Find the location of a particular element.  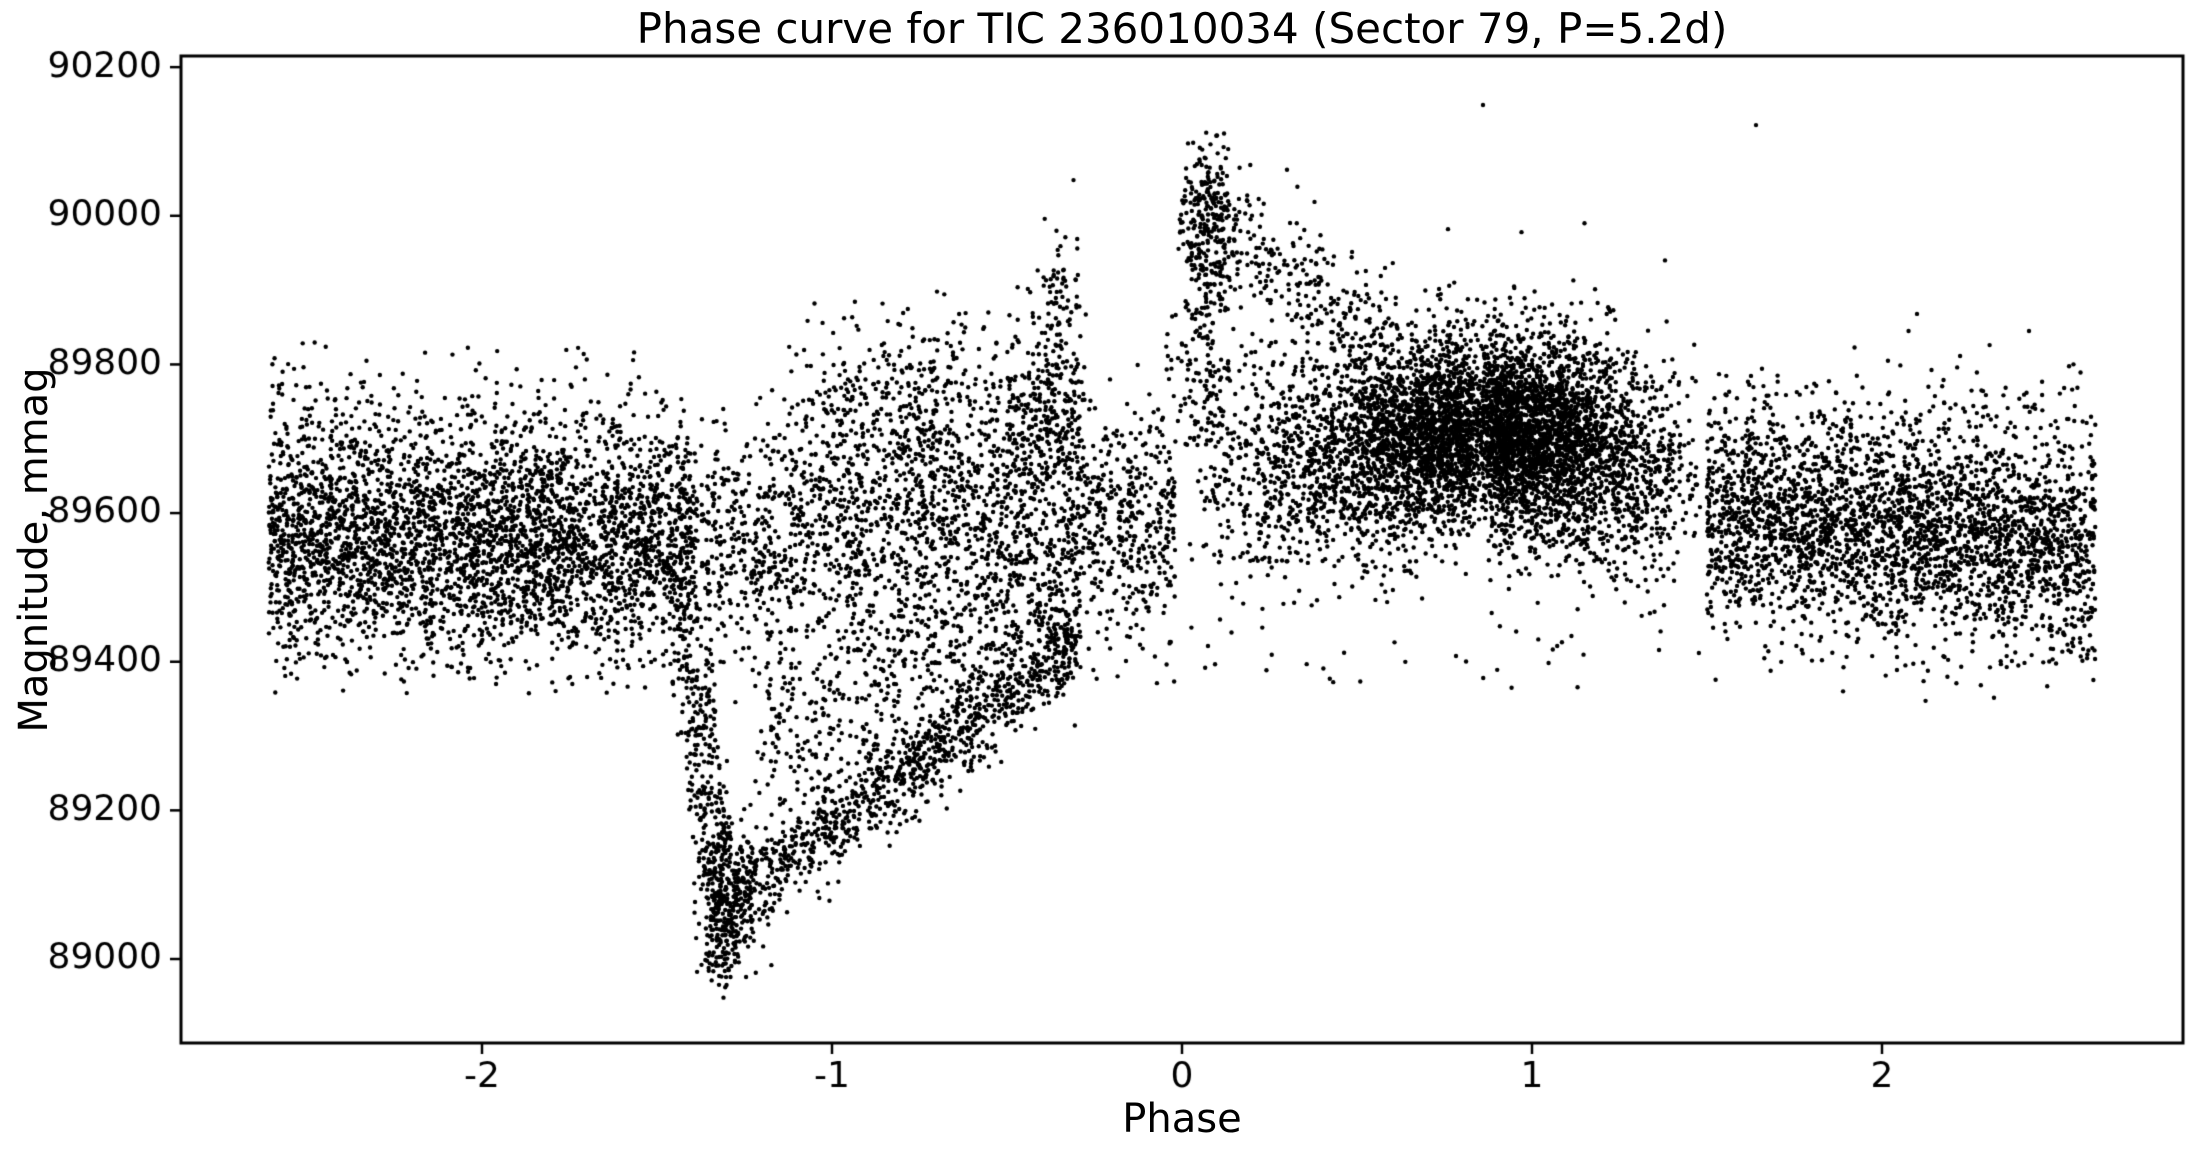

x-axis-label: Phase is located at coordinates (1182, 1119).